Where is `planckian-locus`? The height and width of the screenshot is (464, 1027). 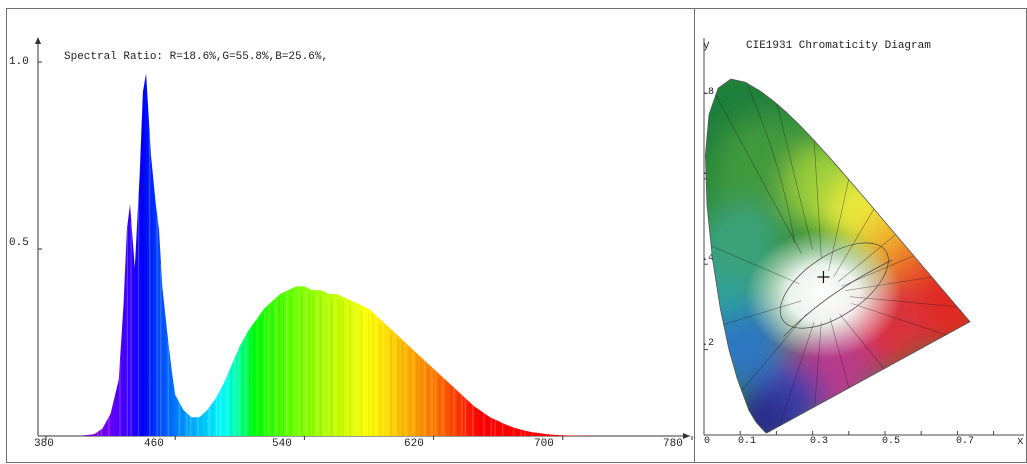
planckian-locus is located at coordinates (838, 298).